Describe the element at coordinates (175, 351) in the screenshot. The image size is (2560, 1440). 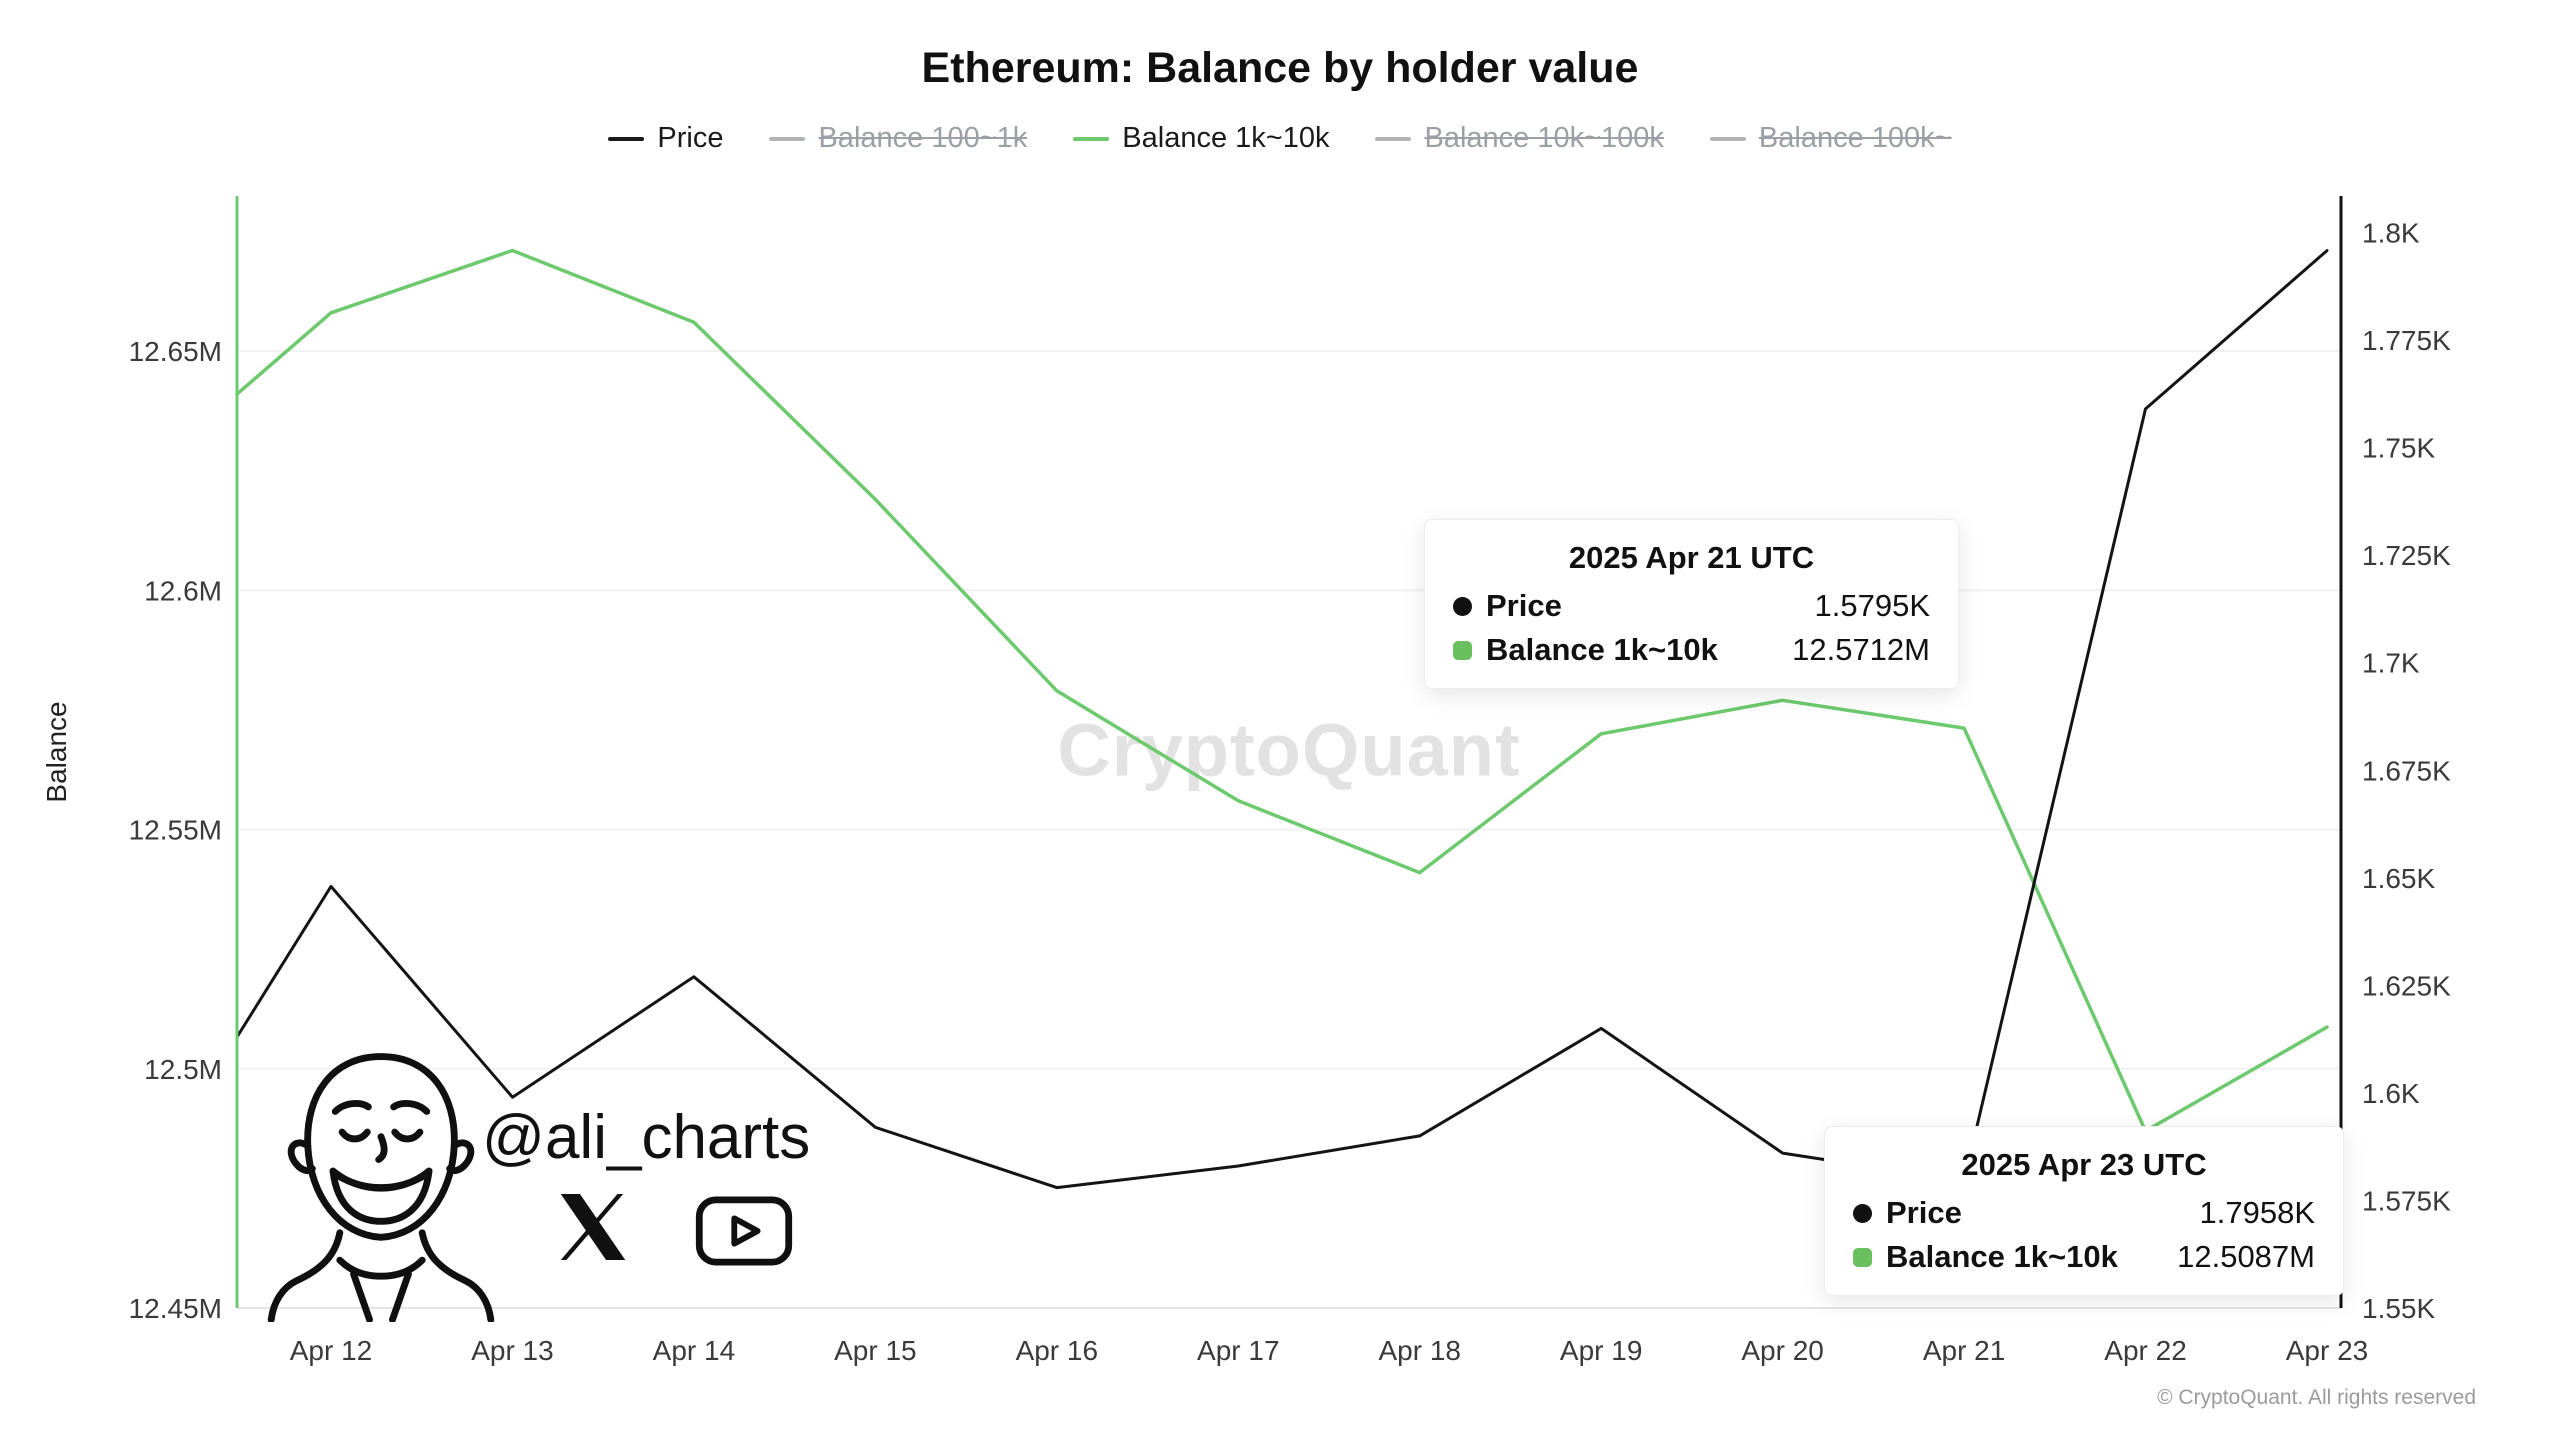
I see `left-axis-tick: 12.65M` at that location.